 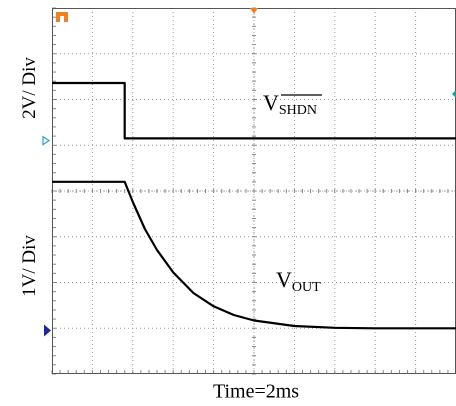 What do you see at coordinates (29, 88) in the screenshot?
I see `y-scale-label-ch1: 2V/ Div` at bounding box center [29, 88].